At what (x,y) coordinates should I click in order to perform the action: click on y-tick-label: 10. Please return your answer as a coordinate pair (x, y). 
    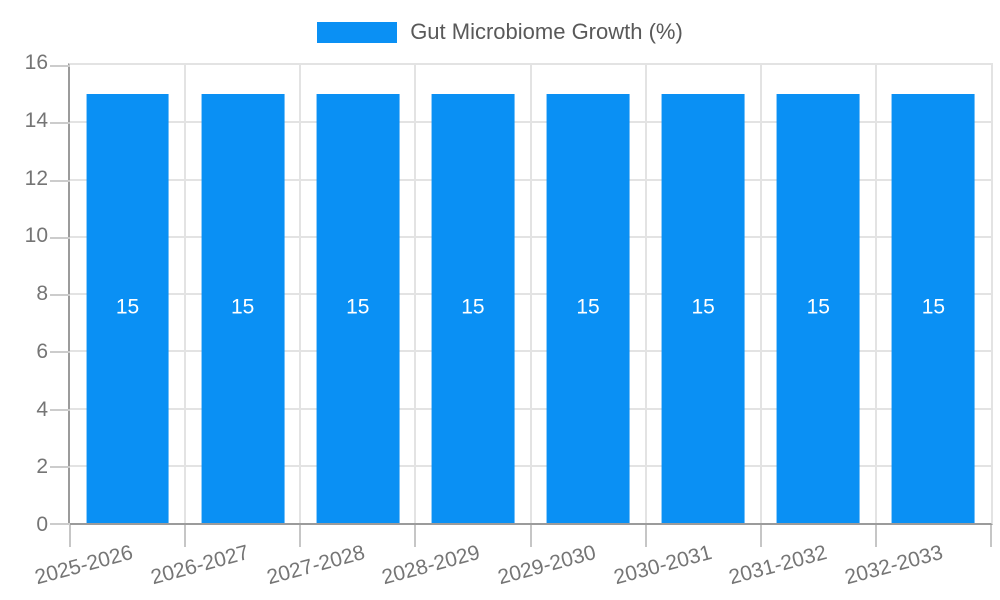
    Looking at the image, I should click on (36, 236).